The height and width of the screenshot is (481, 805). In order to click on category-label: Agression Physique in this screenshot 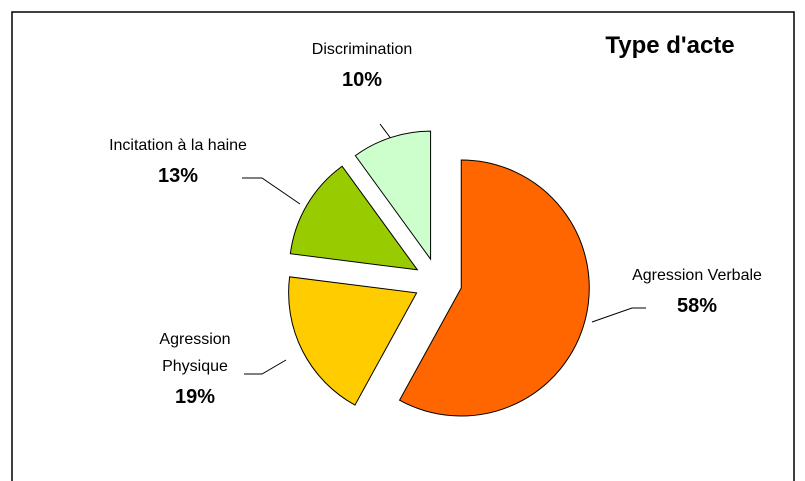, I will do `click(195, 353)`.